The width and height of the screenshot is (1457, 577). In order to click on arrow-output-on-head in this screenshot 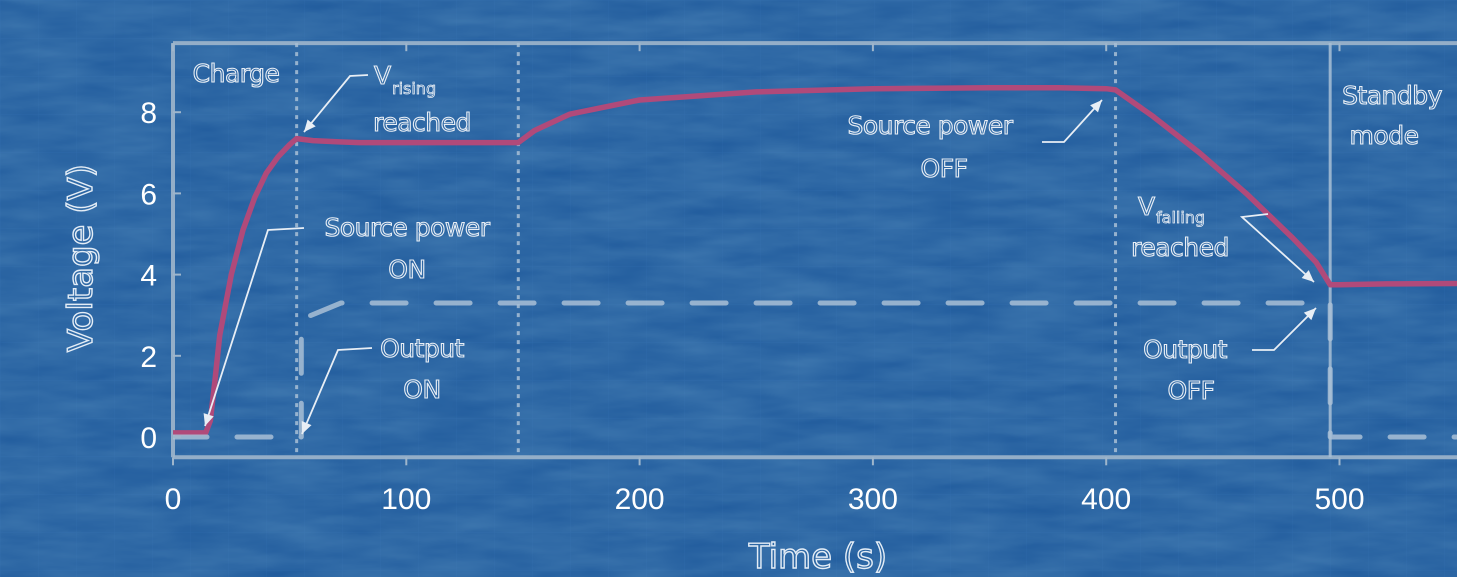, I will do `click(306, 427)`.